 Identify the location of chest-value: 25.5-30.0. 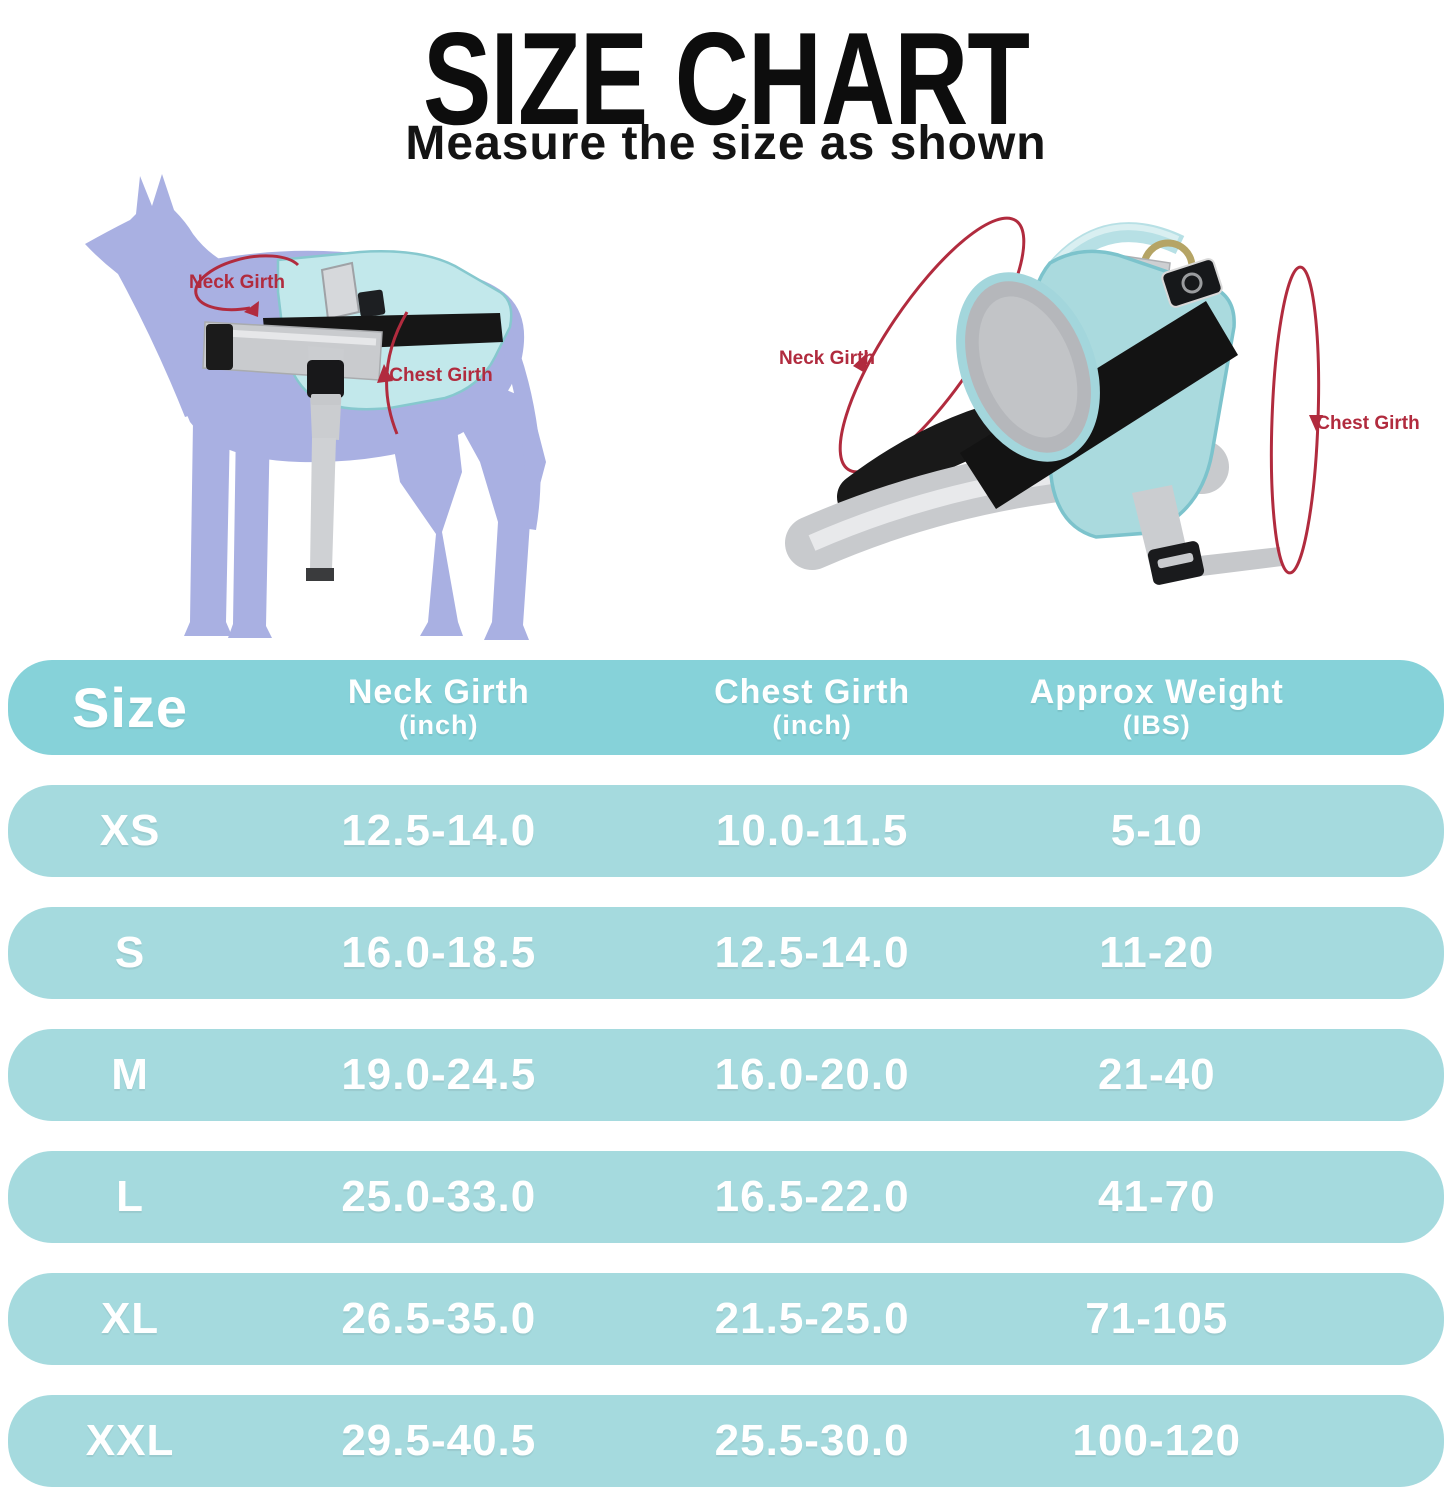
(812, 1440).